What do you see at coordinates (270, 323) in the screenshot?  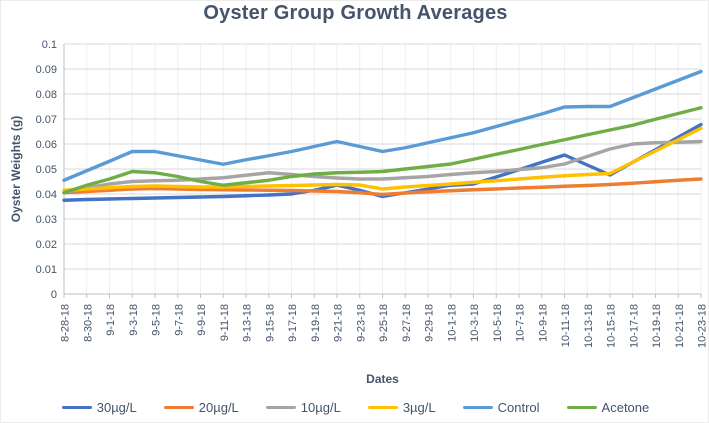 I see `x-tick-label: 9-15-18` at bounding box center [270, 323].